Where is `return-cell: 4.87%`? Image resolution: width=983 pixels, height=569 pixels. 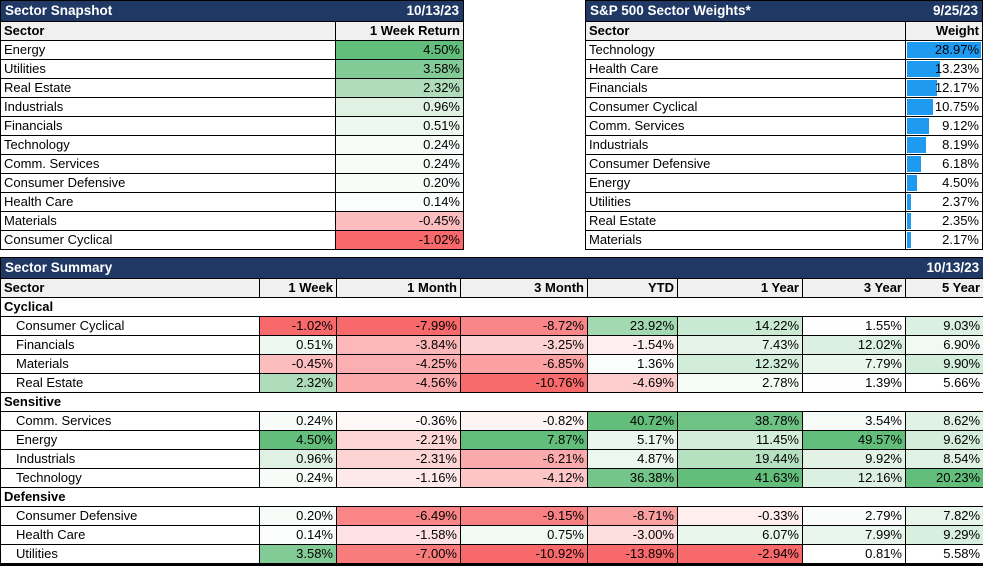
return-cell: 4.87% is located at coordinates (632, 459).